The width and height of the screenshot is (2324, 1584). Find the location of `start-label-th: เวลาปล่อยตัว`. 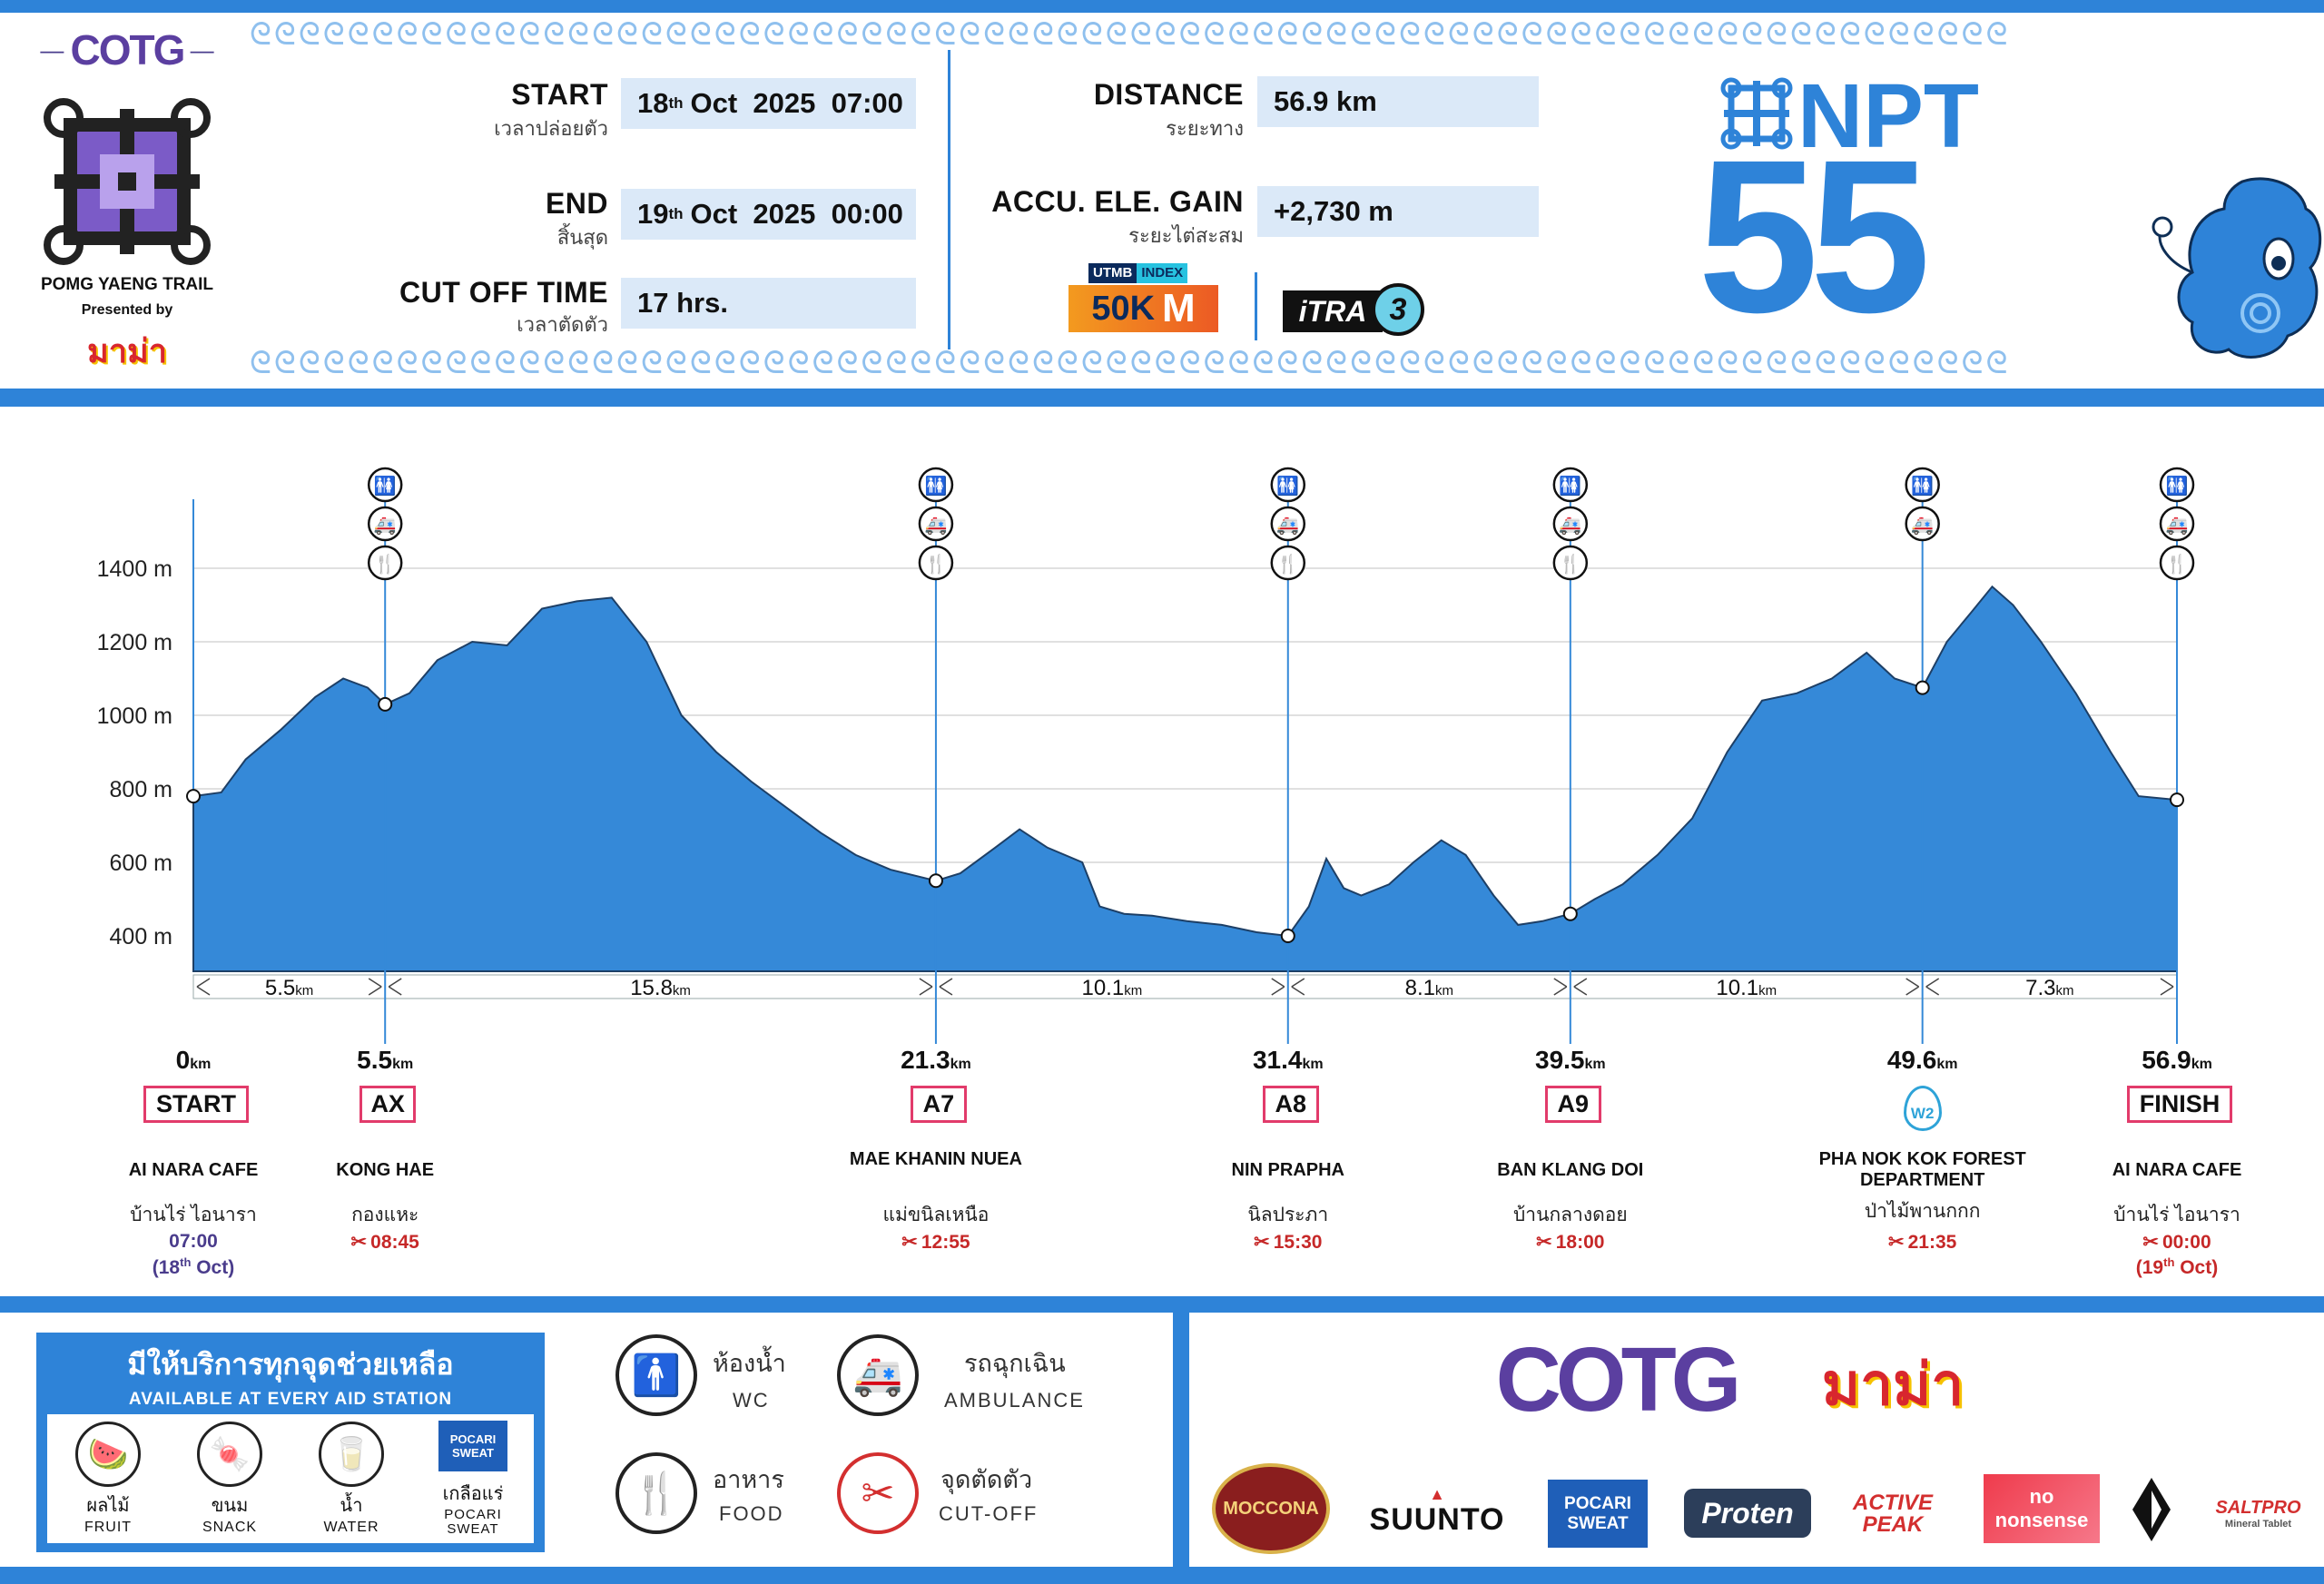

start-label-th: เวลาปล่อยตัว is located at coordinates (551, 128).